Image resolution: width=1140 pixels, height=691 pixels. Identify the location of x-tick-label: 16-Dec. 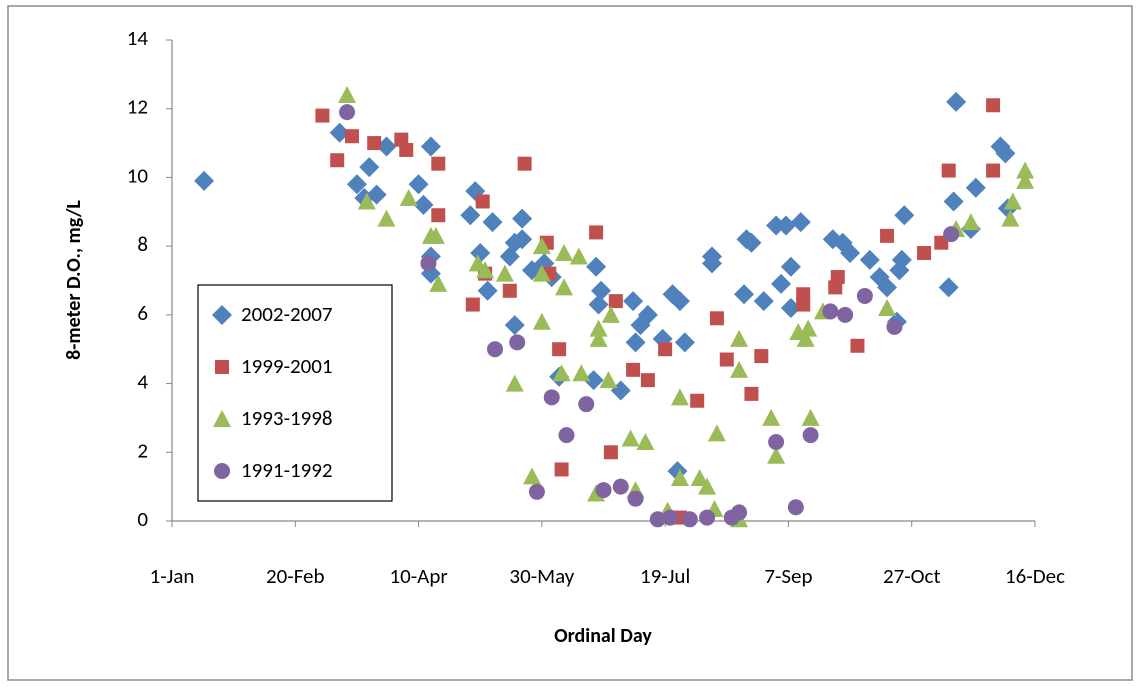
(1035, 576).